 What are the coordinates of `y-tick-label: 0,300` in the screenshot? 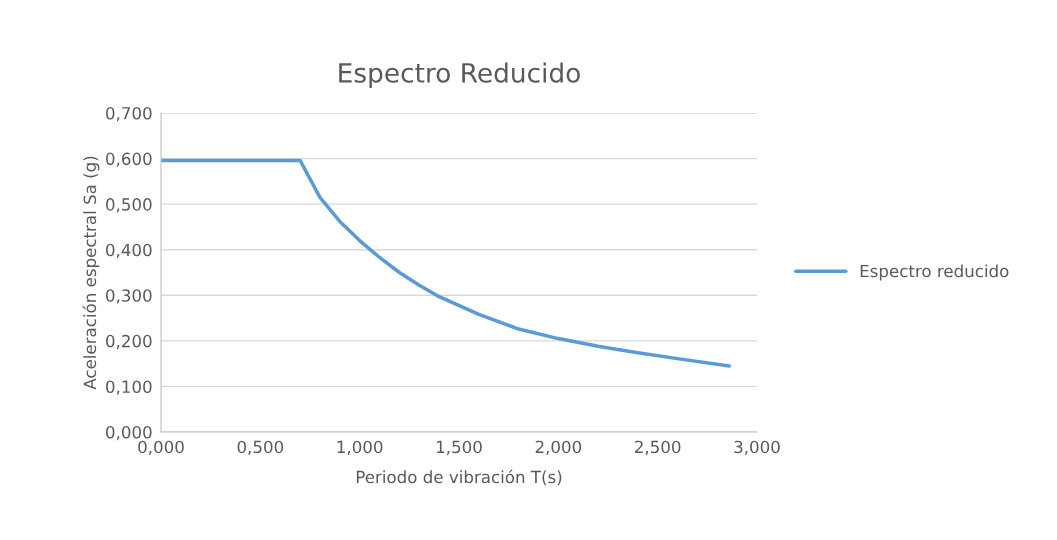 It's located at (129, 296).